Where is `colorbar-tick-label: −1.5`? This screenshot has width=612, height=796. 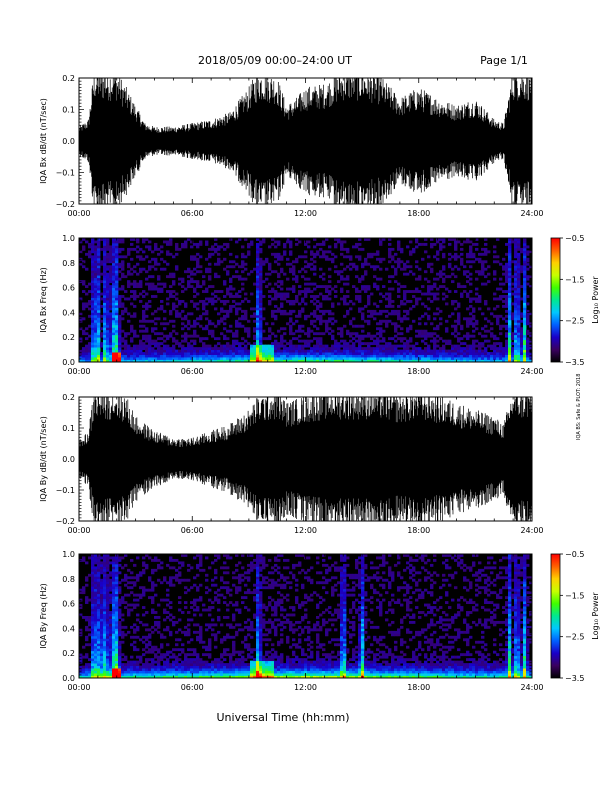
colorbar-tick-label: −1.5 is located at coordinates (574, 279).